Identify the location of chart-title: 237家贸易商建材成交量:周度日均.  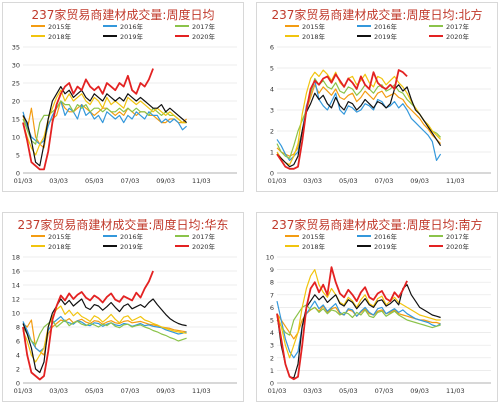
(123, 15).